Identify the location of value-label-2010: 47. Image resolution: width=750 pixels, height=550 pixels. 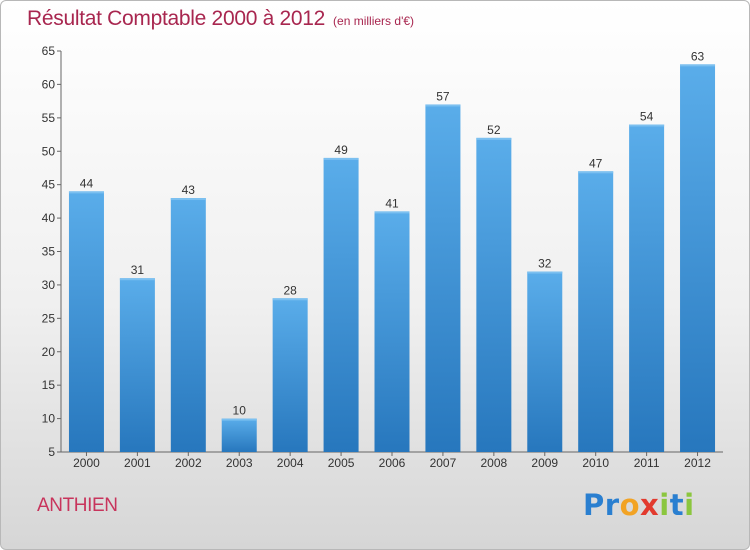
(596, 163).